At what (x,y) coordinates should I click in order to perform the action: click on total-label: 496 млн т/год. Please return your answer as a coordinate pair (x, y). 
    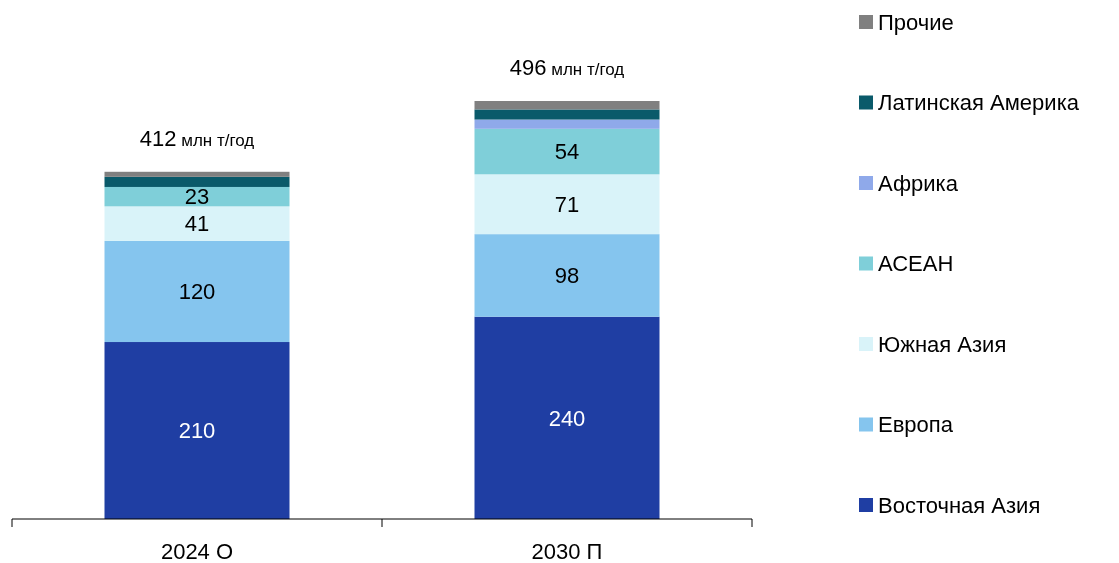
    Looking at the image, I should click on (567, 67).